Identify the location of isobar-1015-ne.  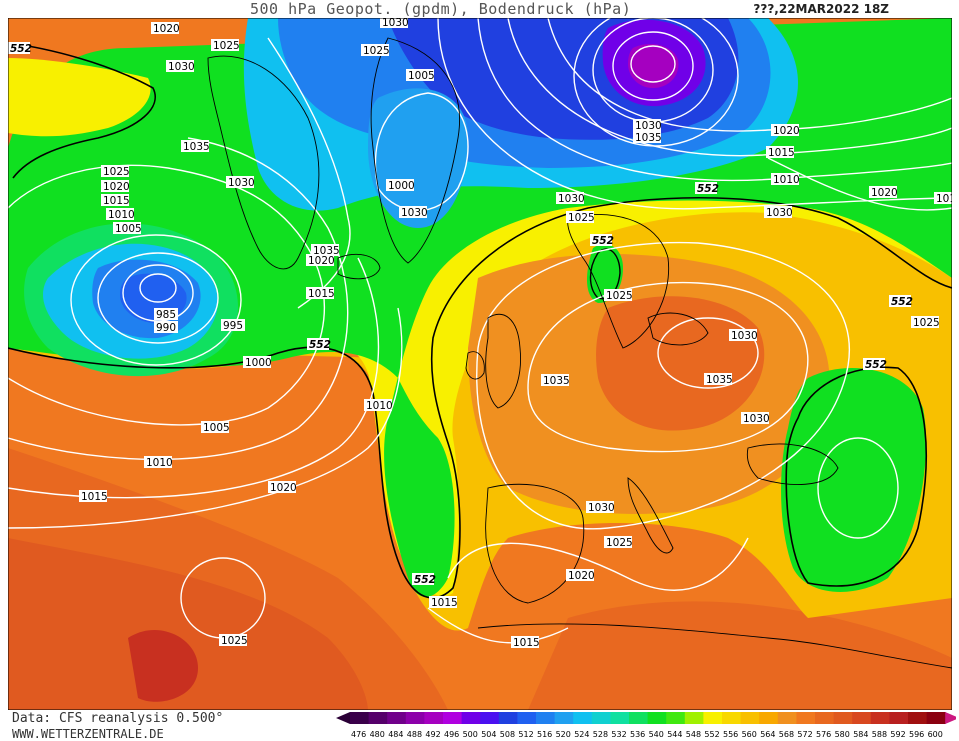
(729, 87).